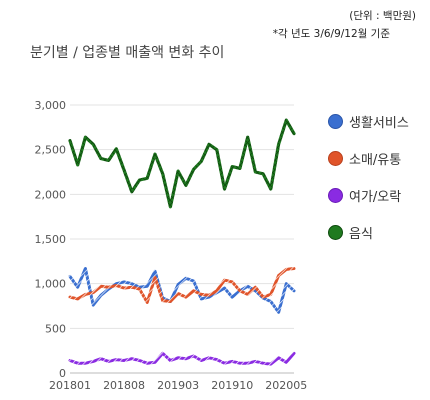 This screenshot has height=400, width=430. I want to click on period-note: *각 년도 3/6/9/12월 기준, so click(331, 34).